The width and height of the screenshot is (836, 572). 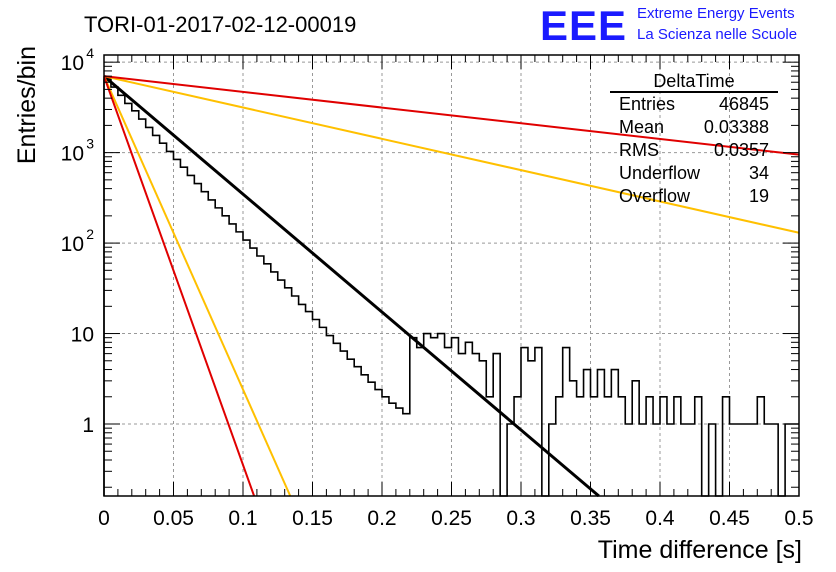 What do you see at coordinates (716, 13) in the screenshot?
I see `brand-line-1: Extreme Energy Events` at bounding box center [716, 13].